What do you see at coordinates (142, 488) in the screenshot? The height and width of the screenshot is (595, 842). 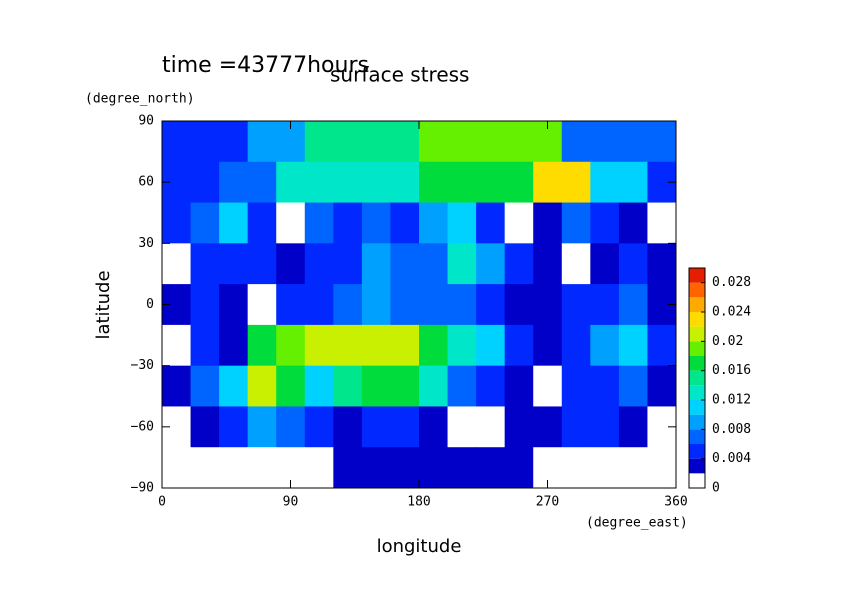 I see `y-tick-label: −90` at bounding box center [142, 488].